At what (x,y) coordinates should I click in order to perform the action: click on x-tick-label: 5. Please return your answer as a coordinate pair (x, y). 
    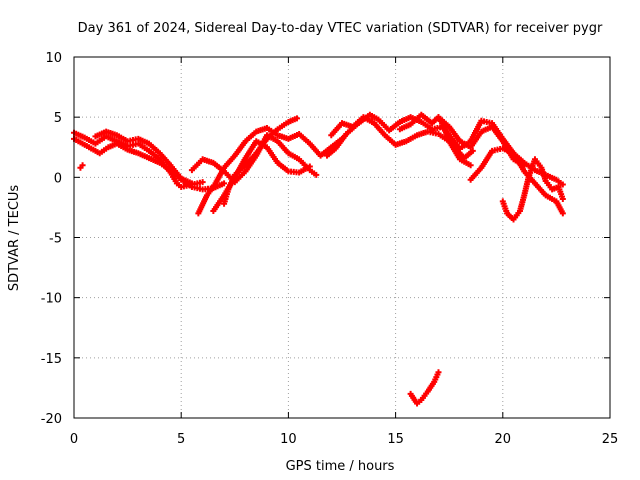
    Looking at the image, I should click on (181, 439).